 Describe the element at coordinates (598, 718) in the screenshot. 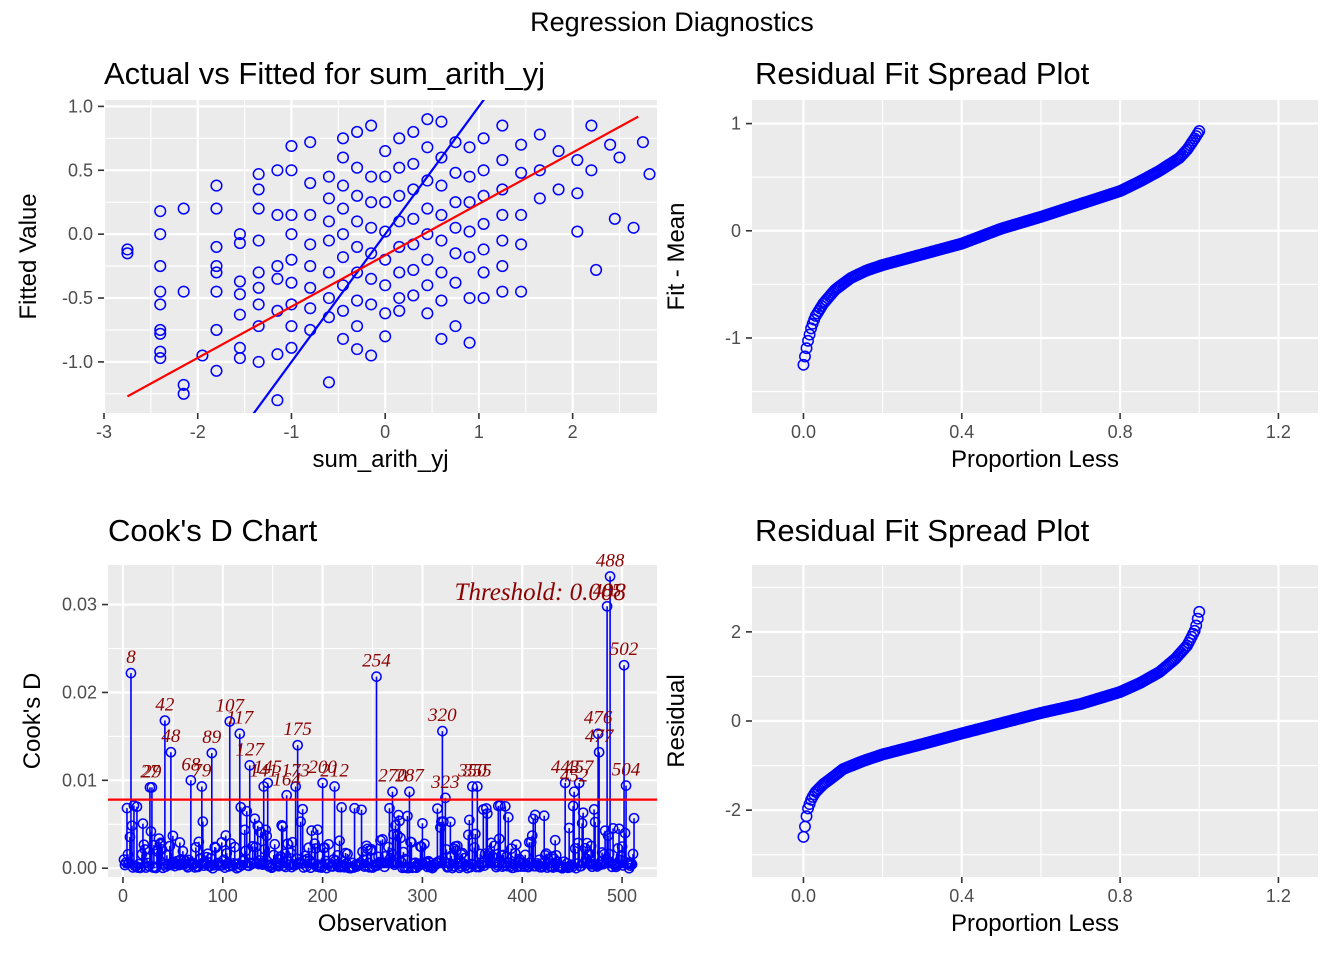

I see `obs-label: 476` at that location.